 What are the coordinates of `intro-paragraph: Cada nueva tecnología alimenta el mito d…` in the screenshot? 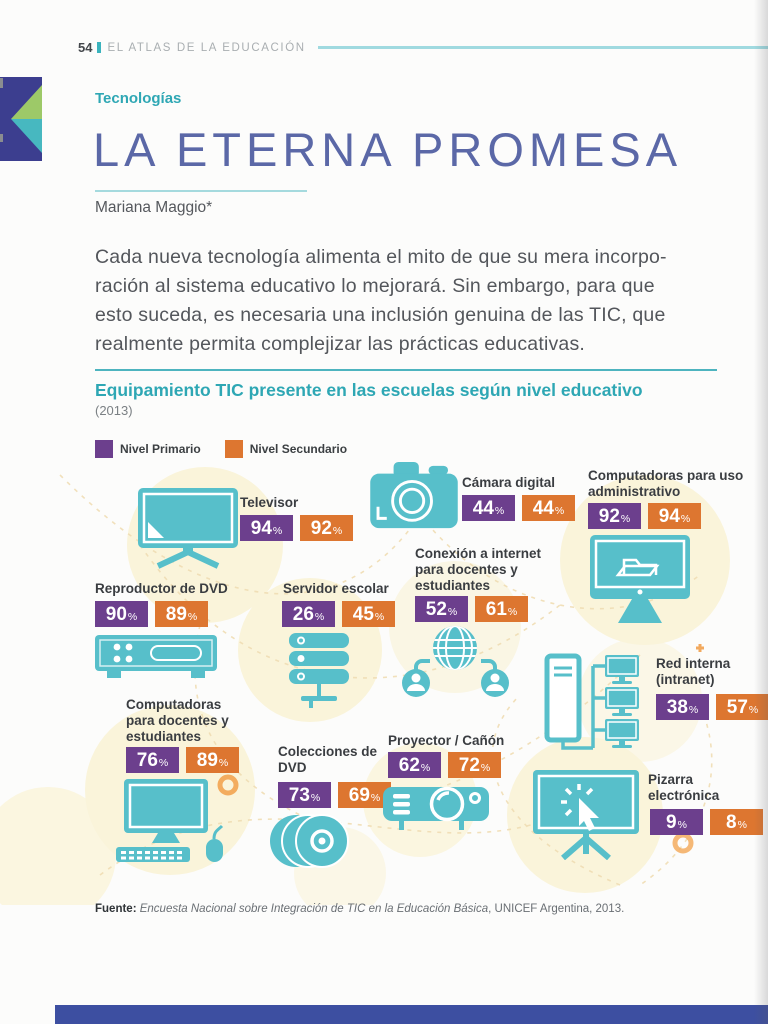 It's located at (410, 301).